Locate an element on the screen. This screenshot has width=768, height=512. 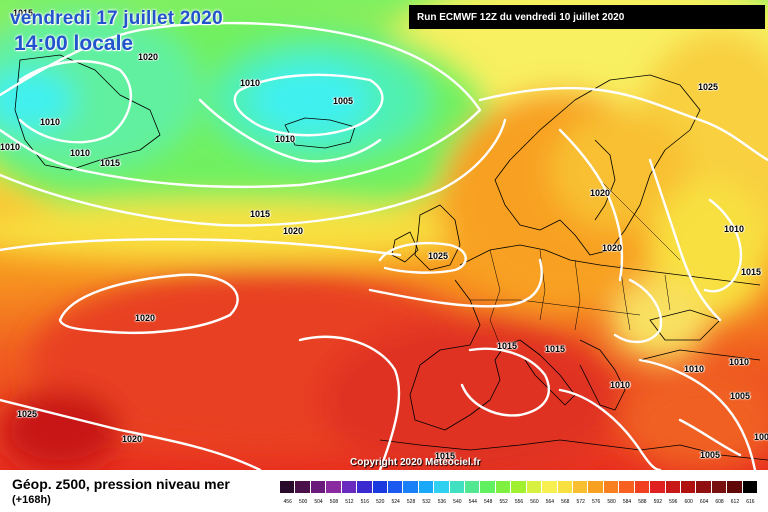
scale-value-label: 600 is located at coordinates (688, 502).